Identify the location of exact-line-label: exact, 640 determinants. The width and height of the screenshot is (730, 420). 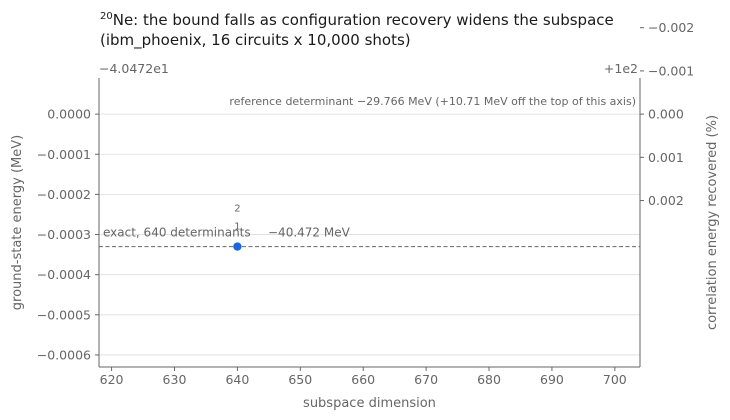
(177, 233).